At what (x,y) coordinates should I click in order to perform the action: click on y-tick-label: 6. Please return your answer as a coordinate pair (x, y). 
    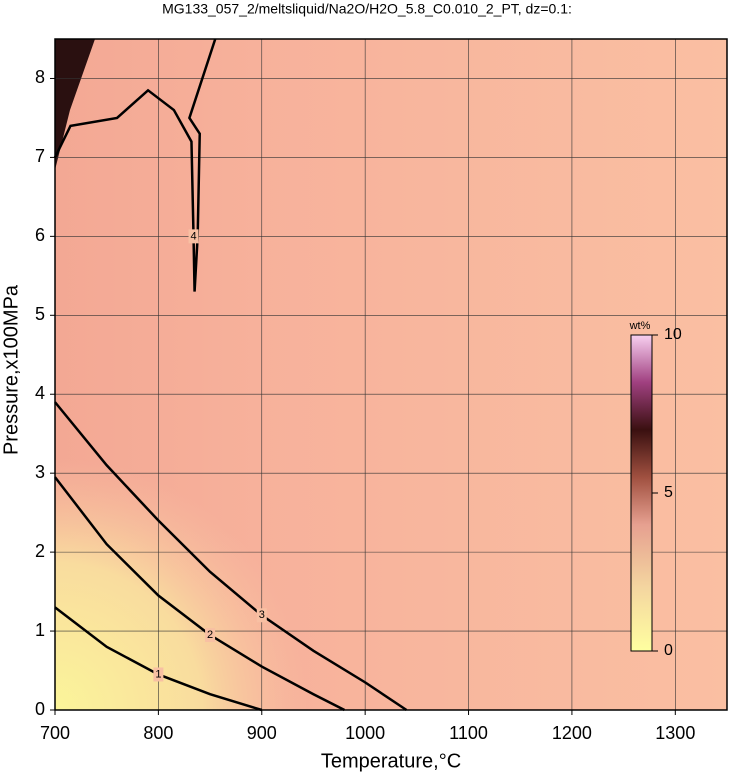
    Looking at the image, I should click on (40, 235).